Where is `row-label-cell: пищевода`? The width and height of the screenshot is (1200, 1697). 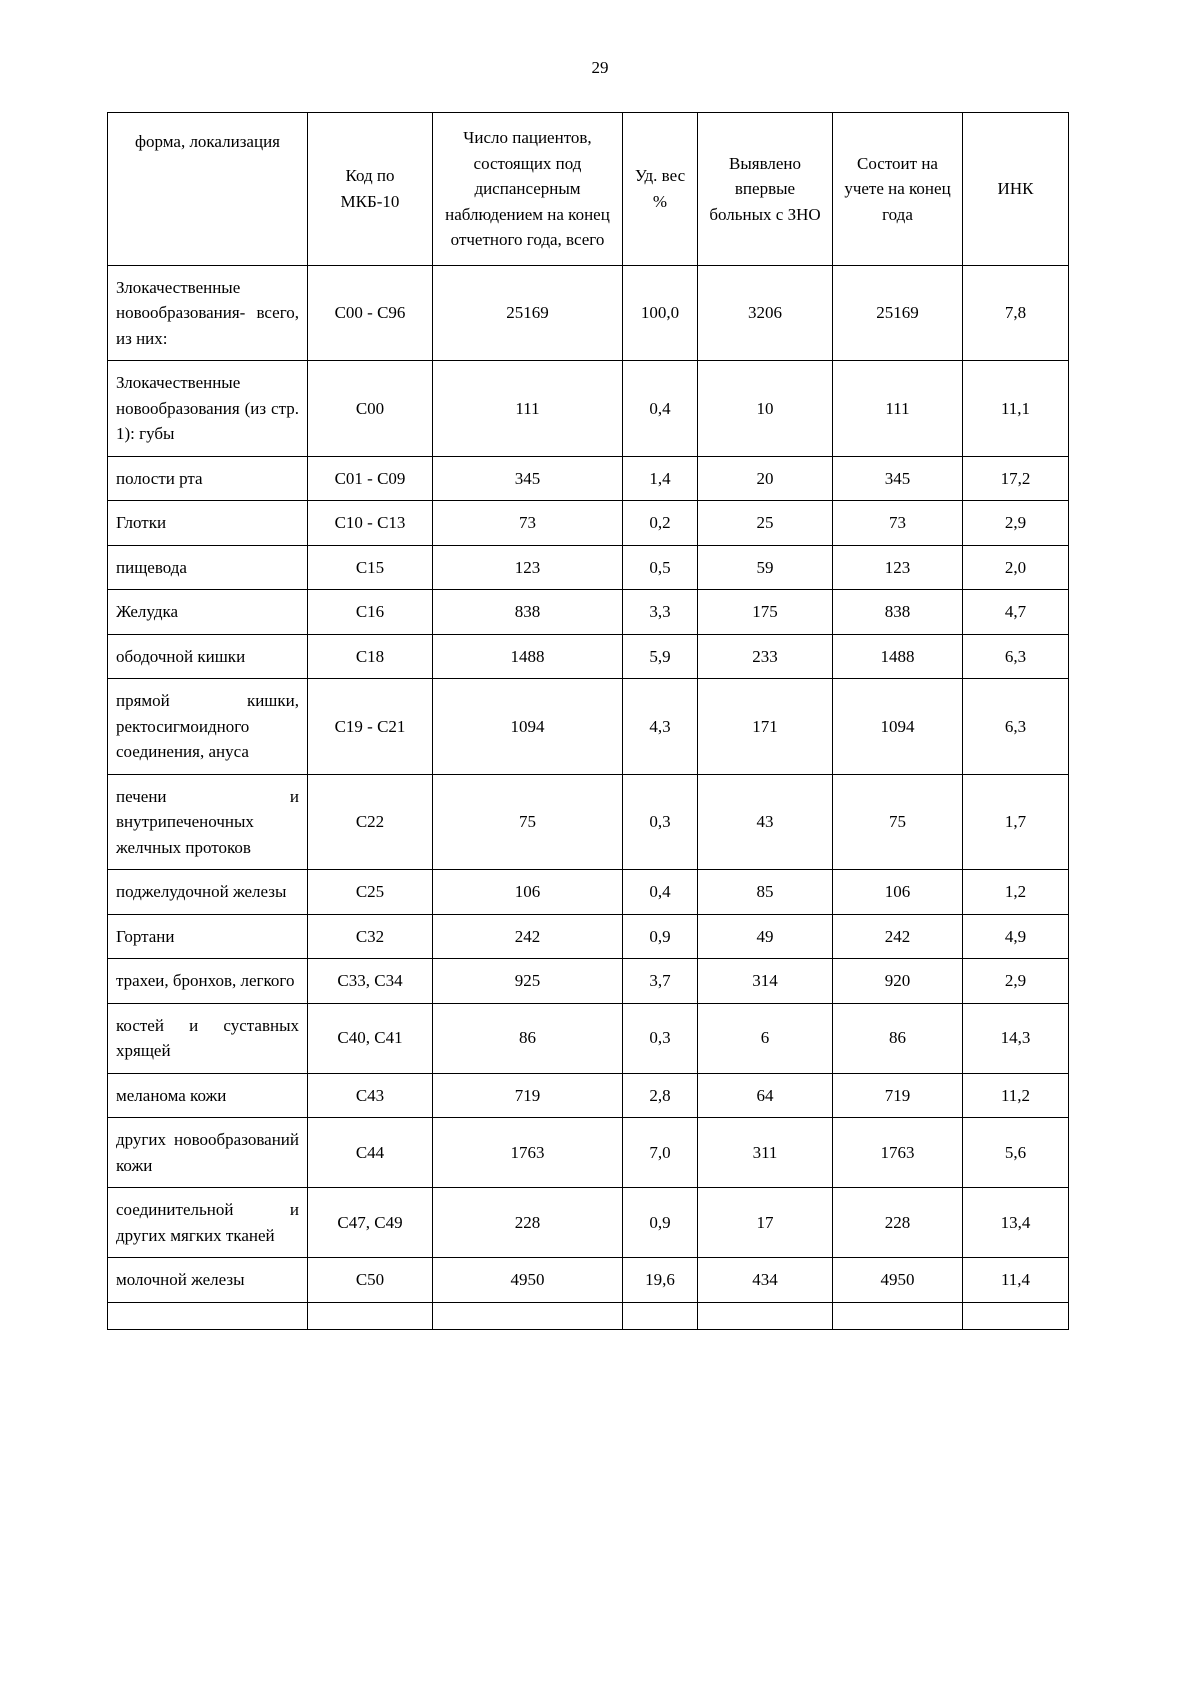 row-label-cell: пищевода is located at coordinates (207, 567).